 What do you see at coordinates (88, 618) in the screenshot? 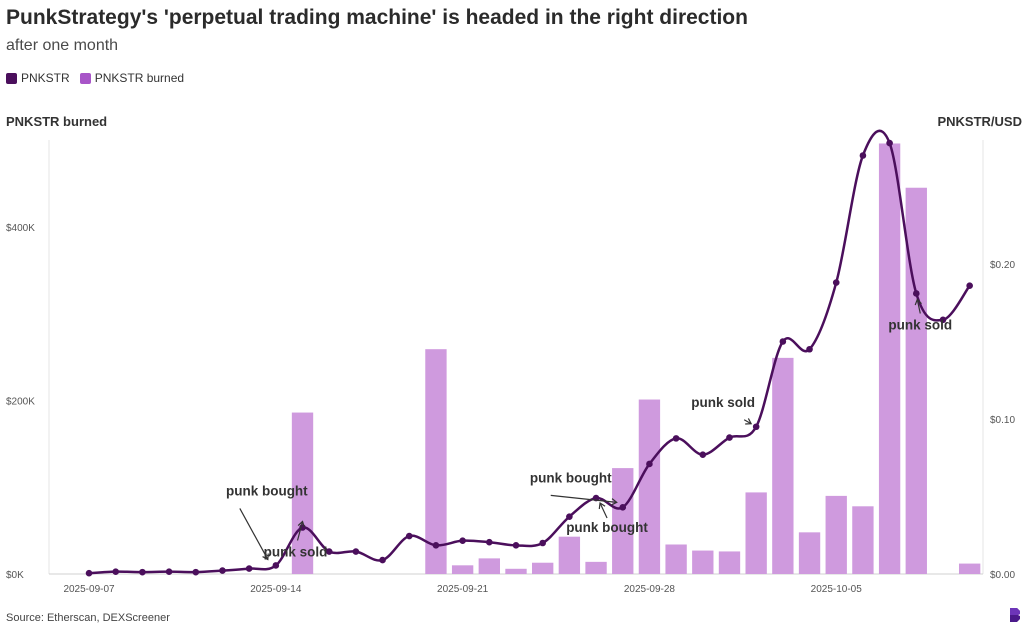
I see `source-note: Source: Etherscan, DEXScreener` at bounding box center [88, 618].